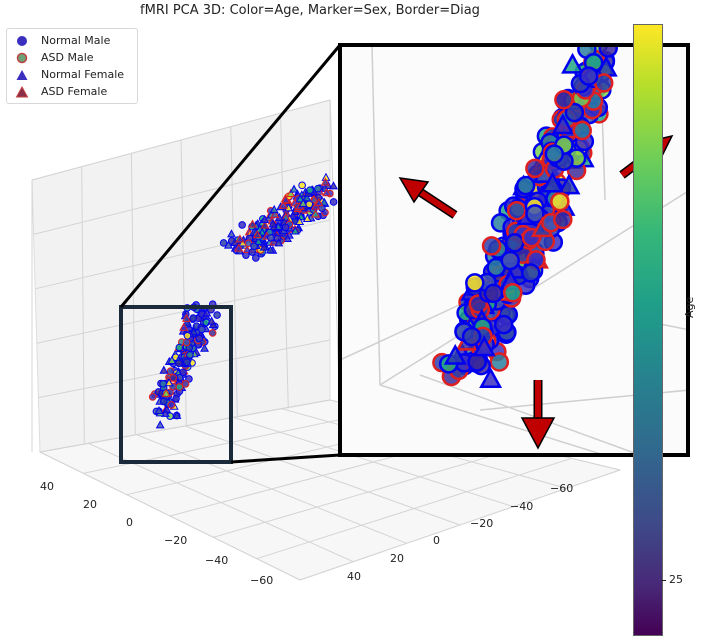 This screenshot has height=637, width=703. I want to click on x-tick: −40, so click(217, 560).